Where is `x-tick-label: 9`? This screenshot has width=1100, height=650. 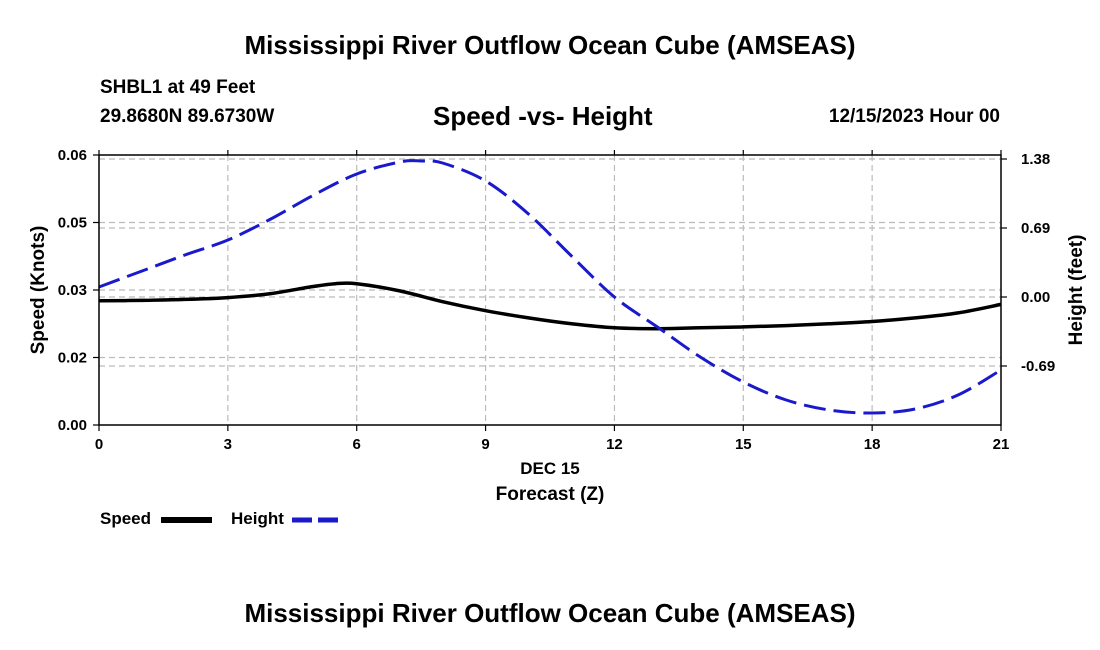 x-tick-label: 9 is located at coordinates (485, 444).